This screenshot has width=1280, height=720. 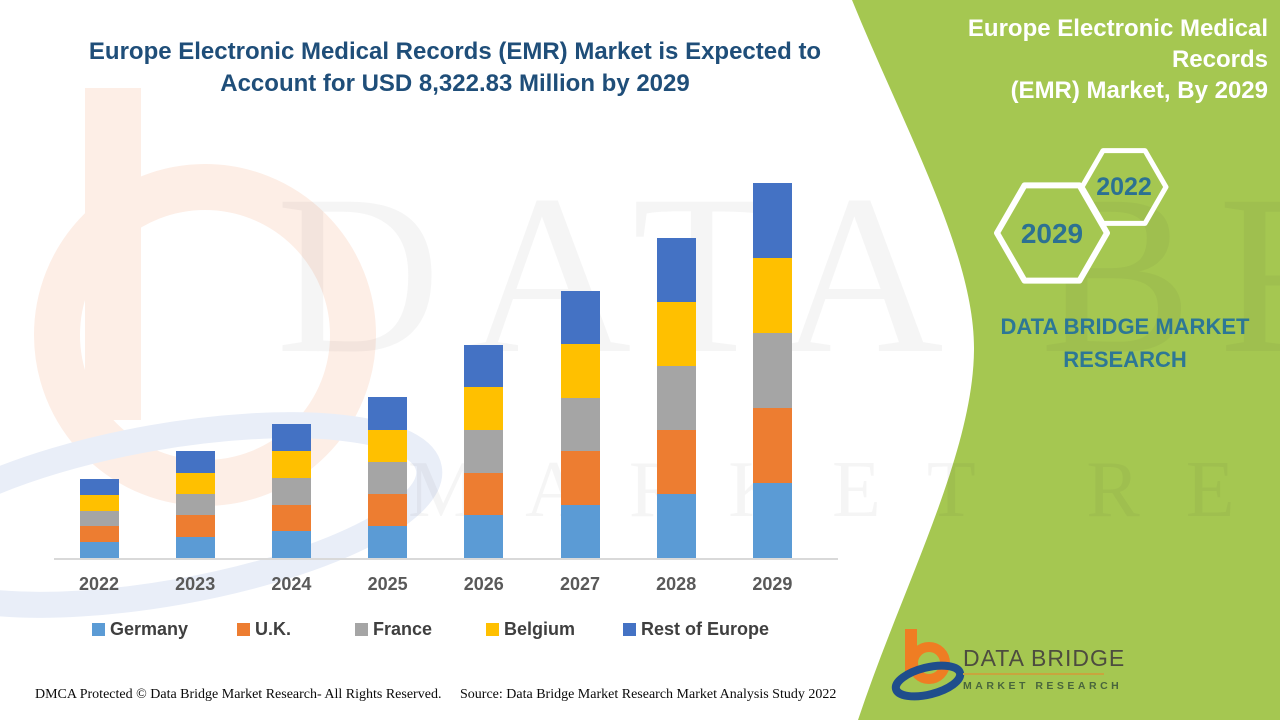 I want to click on bar-segment-u-k--2022, so click(x=99, y=534).